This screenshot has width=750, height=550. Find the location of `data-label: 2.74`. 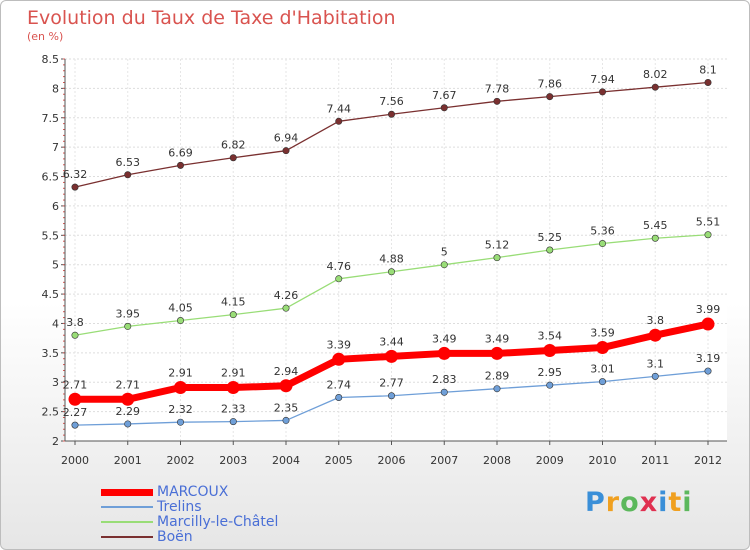

data-label: 2.74 is located at coordinates (339, 385).